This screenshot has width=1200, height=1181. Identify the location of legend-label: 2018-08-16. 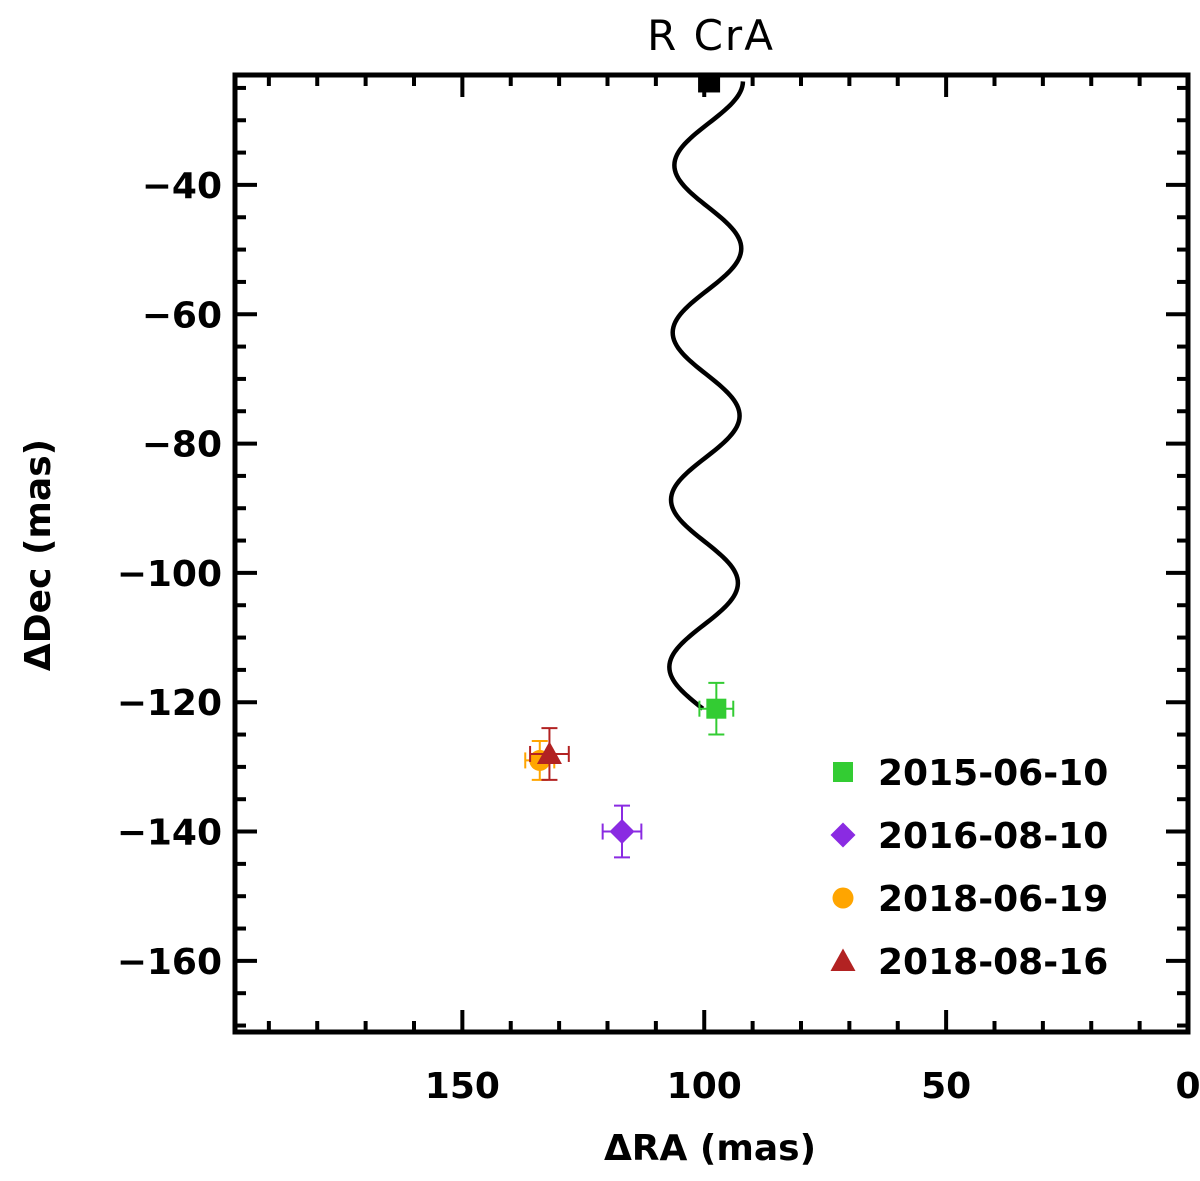
(993, 962).